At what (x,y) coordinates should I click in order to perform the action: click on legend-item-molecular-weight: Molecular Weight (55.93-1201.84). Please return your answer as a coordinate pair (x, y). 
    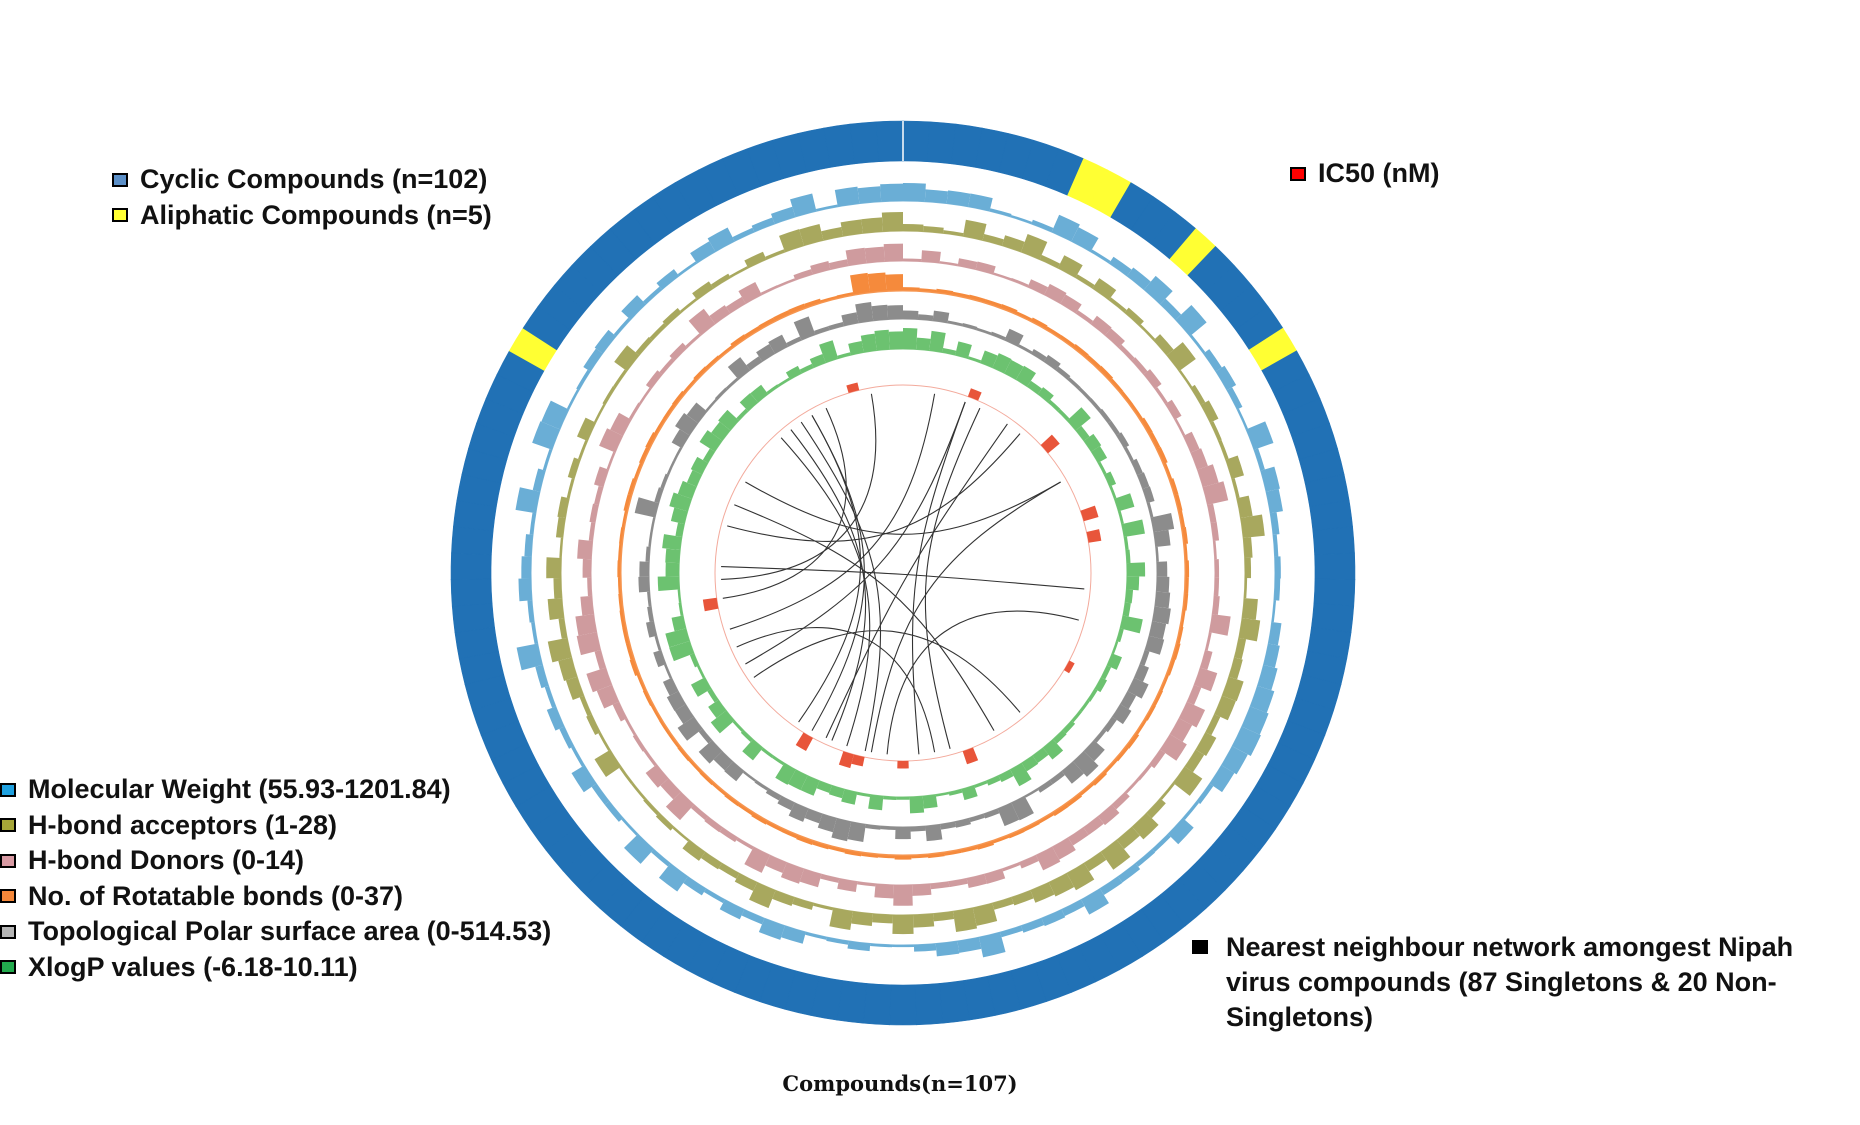
    Looking at the image, I should click on (275, 790).